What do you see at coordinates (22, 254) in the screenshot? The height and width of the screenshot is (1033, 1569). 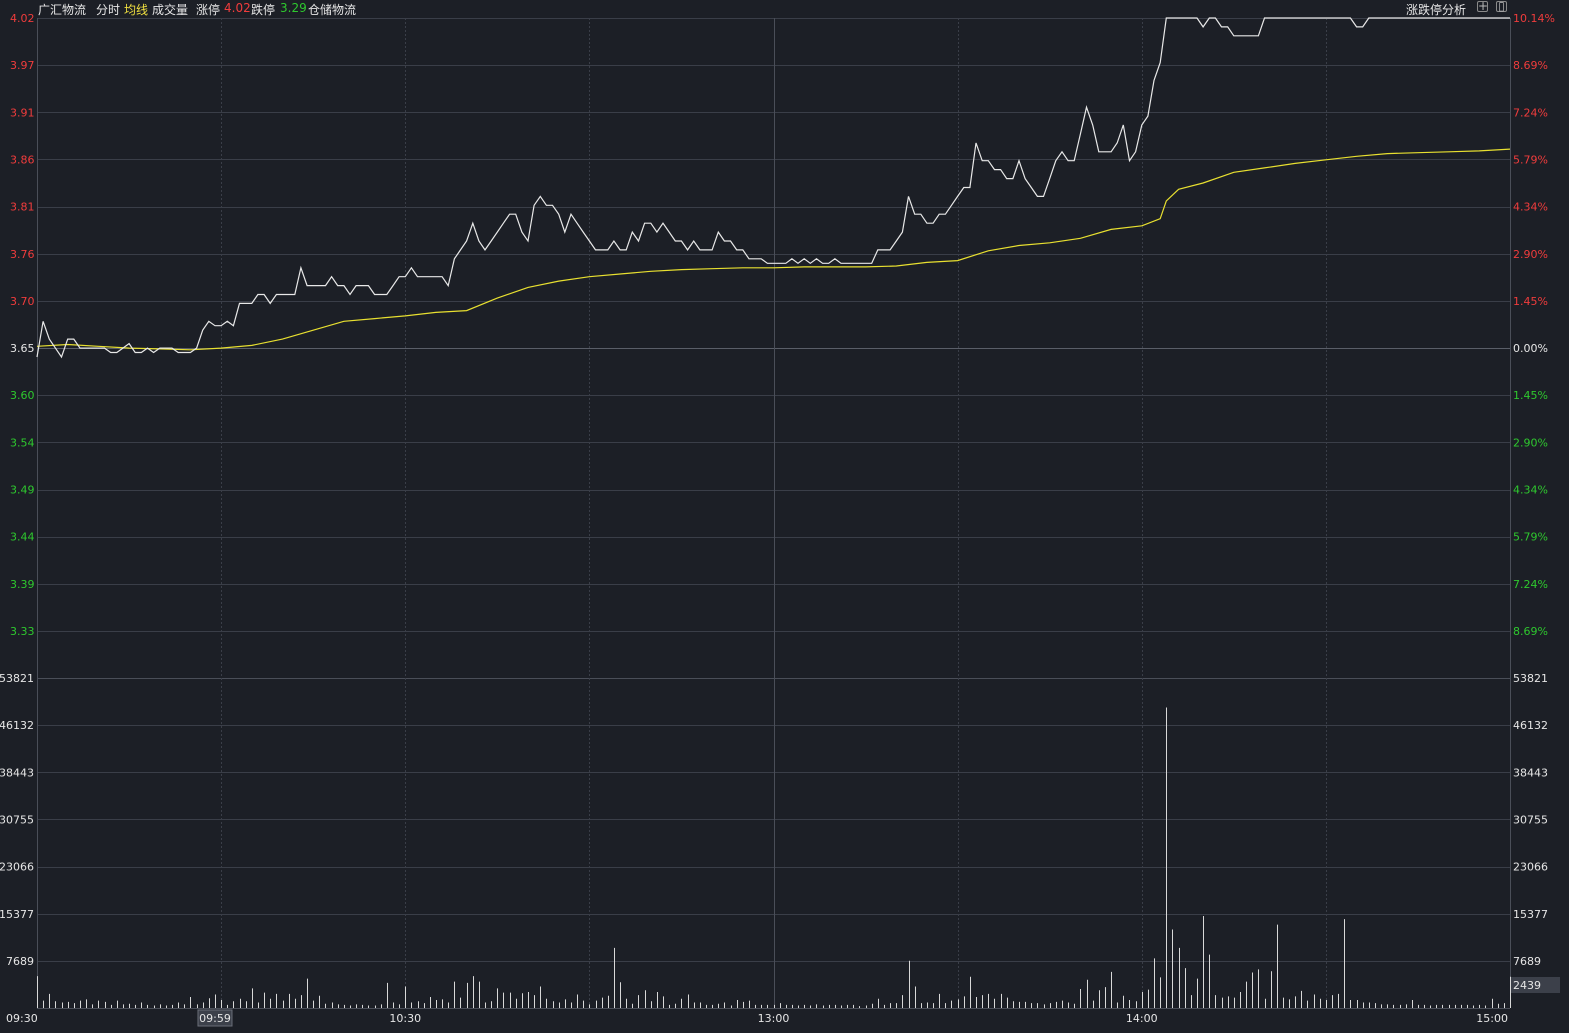 I see `price-tick-label: 3.76` at bounding box center [22, 254].